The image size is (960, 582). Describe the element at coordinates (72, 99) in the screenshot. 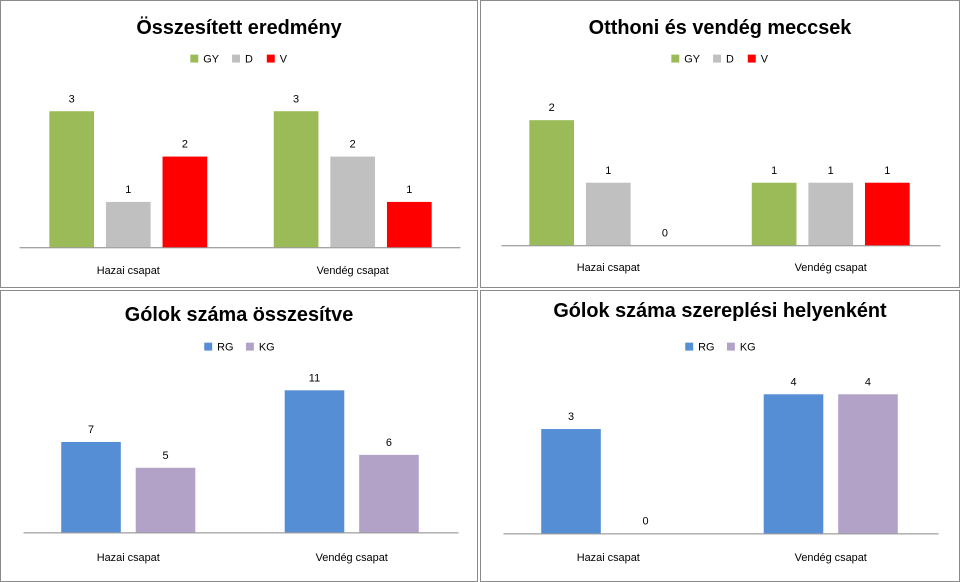

I see `data-label-gy-hazai-csapat: 3` at that location.